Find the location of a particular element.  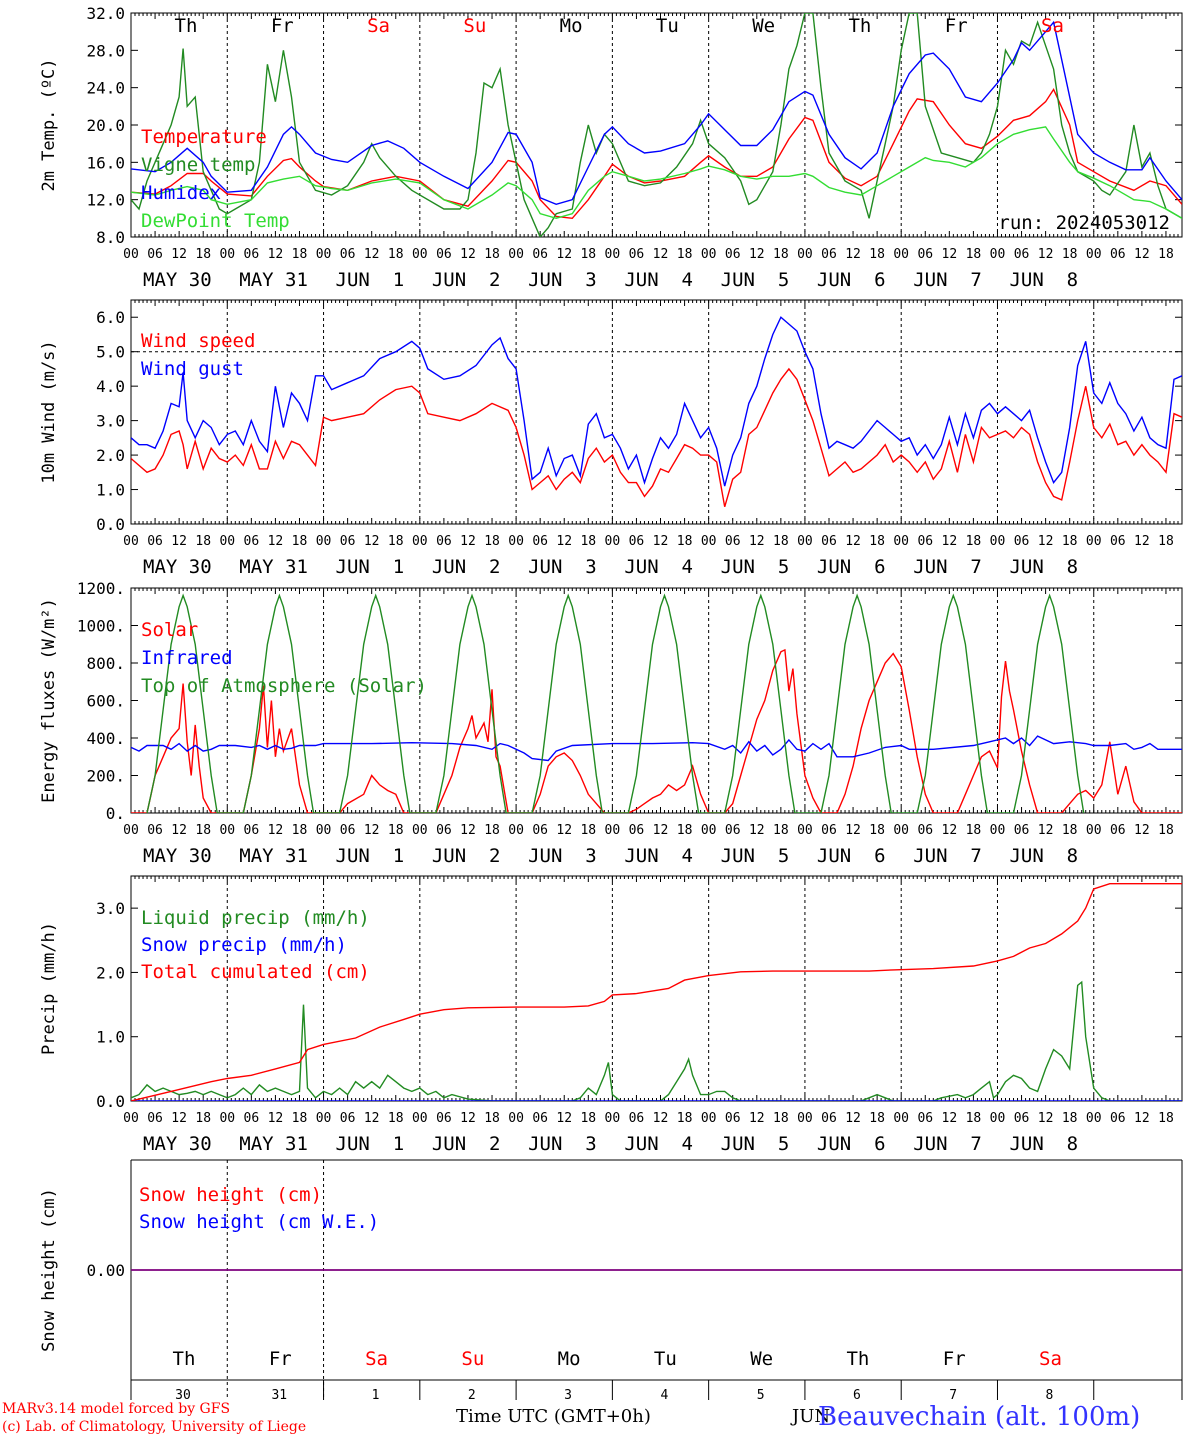

series-line-dewpoint-temp is located at coordinates (656, 173).